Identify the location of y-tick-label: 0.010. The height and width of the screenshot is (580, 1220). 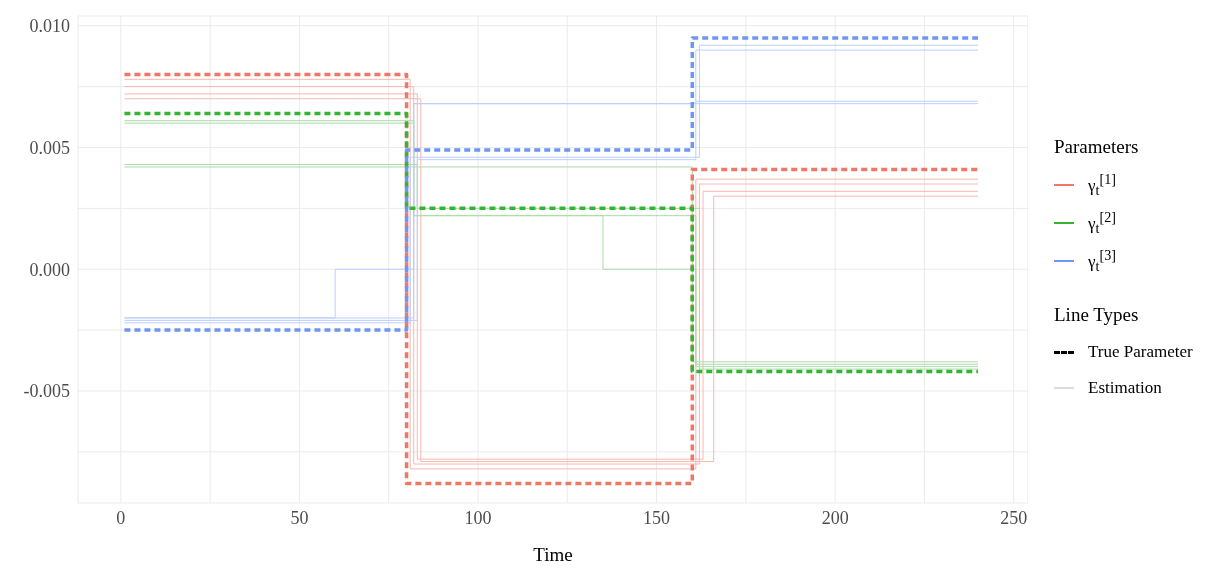
(49, 26).